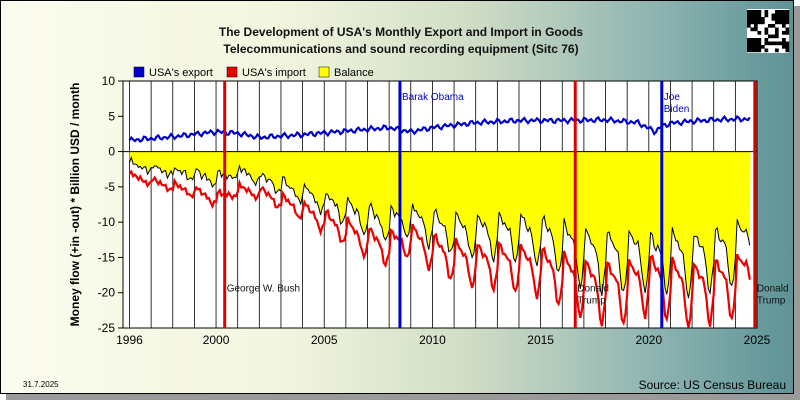  Describe the element at coordinates (433, 97) in the screenshot. I see `president-label: Barak Obama` at that location.